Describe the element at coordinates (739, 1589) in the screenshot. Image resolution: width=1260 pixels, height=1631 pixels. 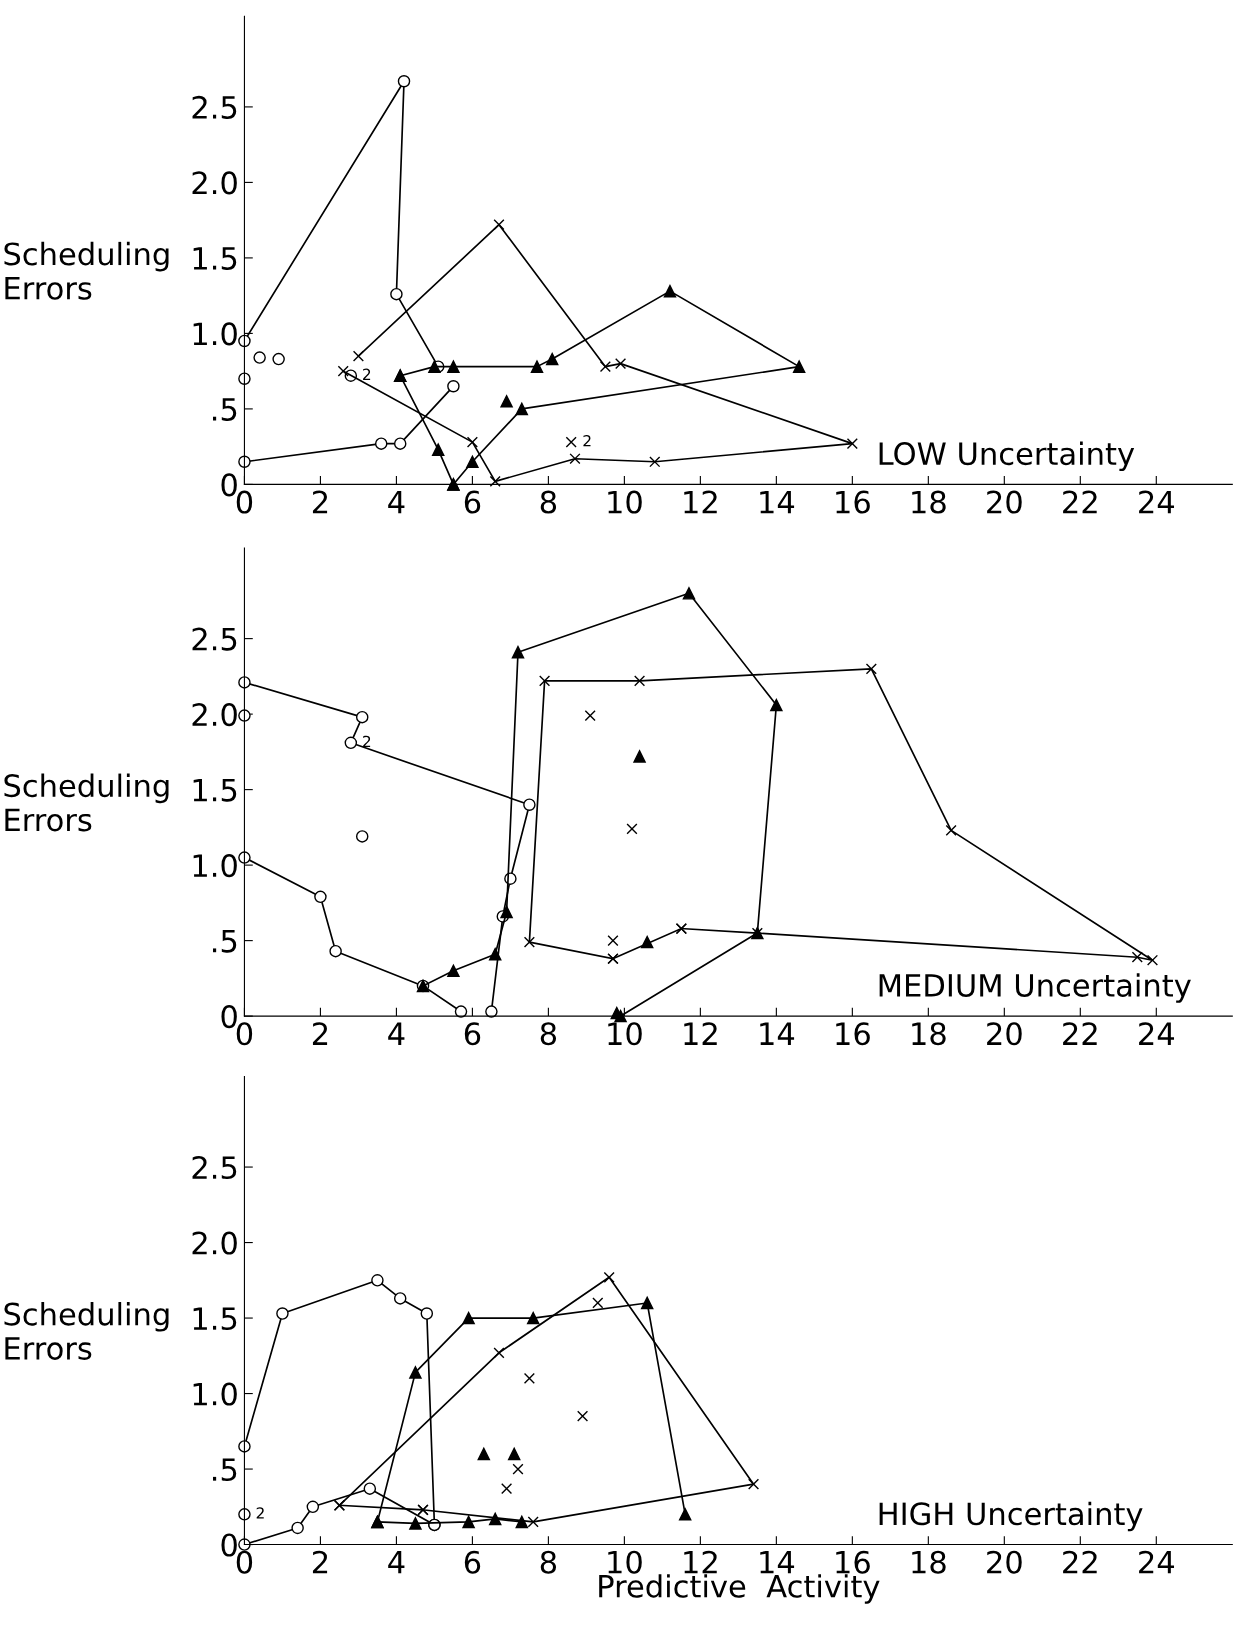
I see `x-axis-title: Predictive Activity` at that location.